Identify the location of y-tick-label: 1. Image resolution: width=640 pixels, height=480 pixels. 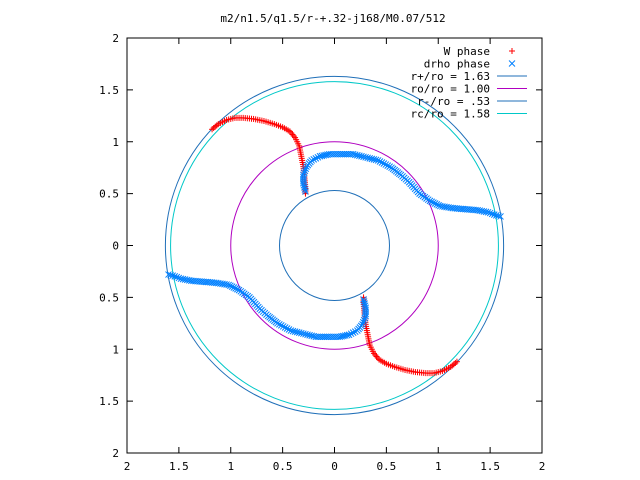
(115, 349).